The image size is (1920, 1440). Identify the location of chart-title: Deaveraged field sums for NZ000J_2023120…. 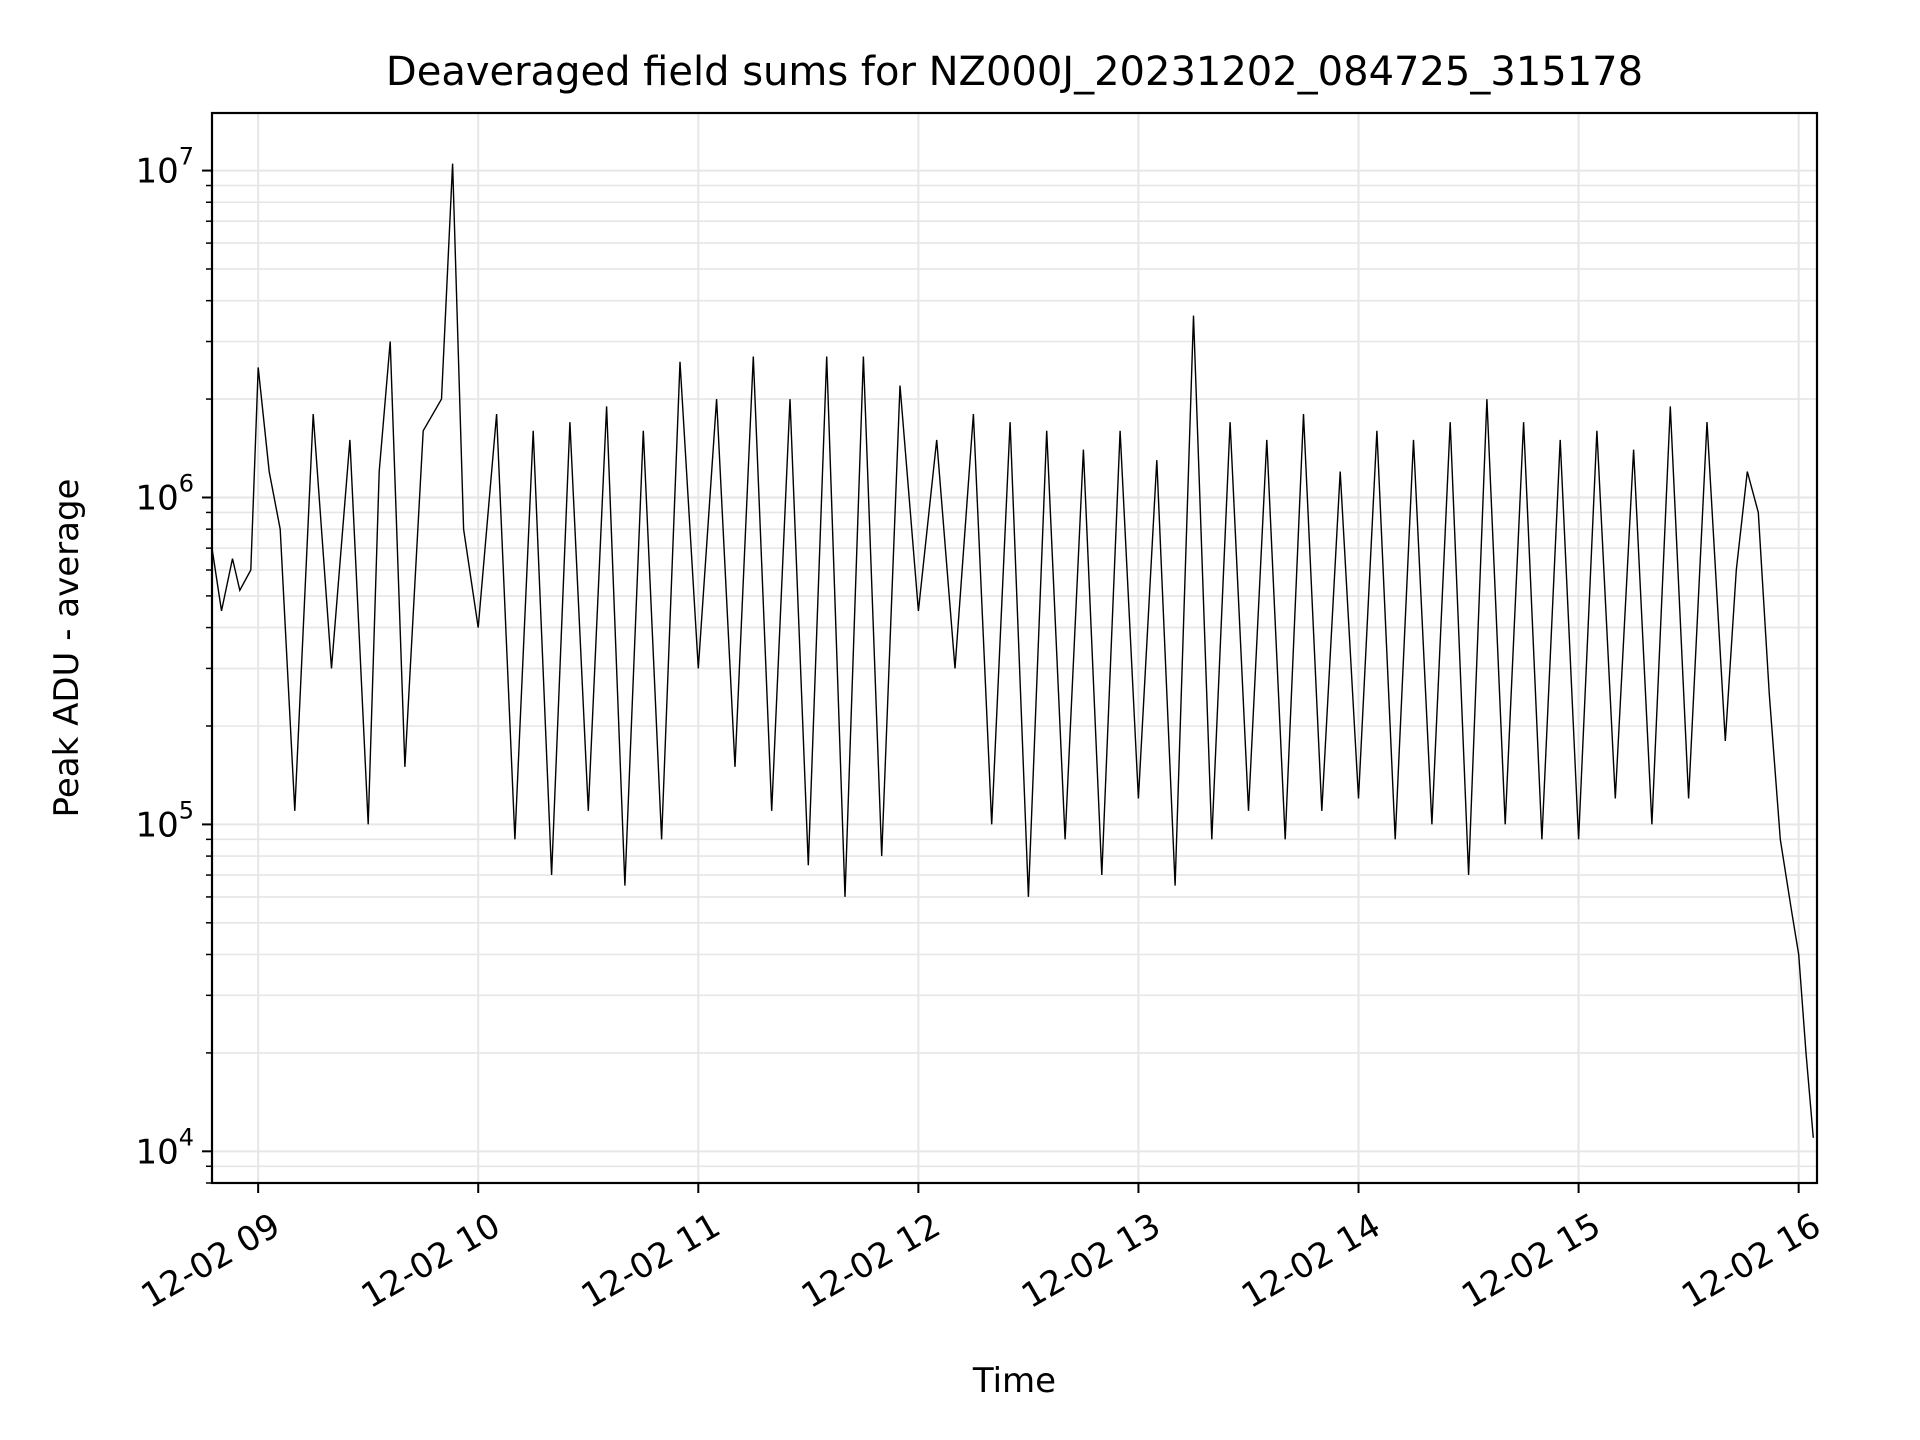
(1014, 72).